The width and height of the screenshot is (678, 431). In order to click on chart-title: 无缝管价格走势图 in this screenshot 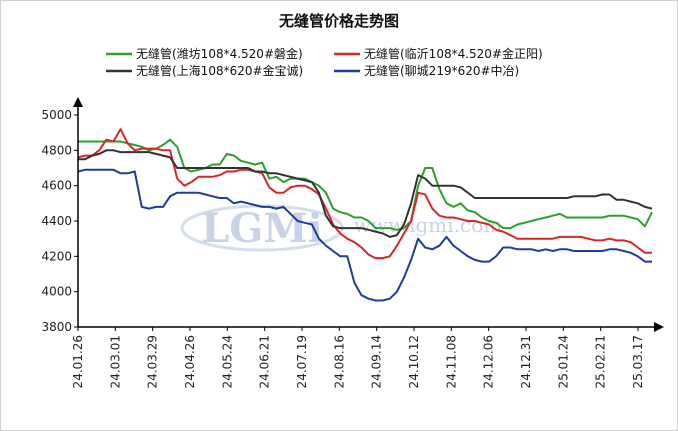, I will do `click(338, 21)`.